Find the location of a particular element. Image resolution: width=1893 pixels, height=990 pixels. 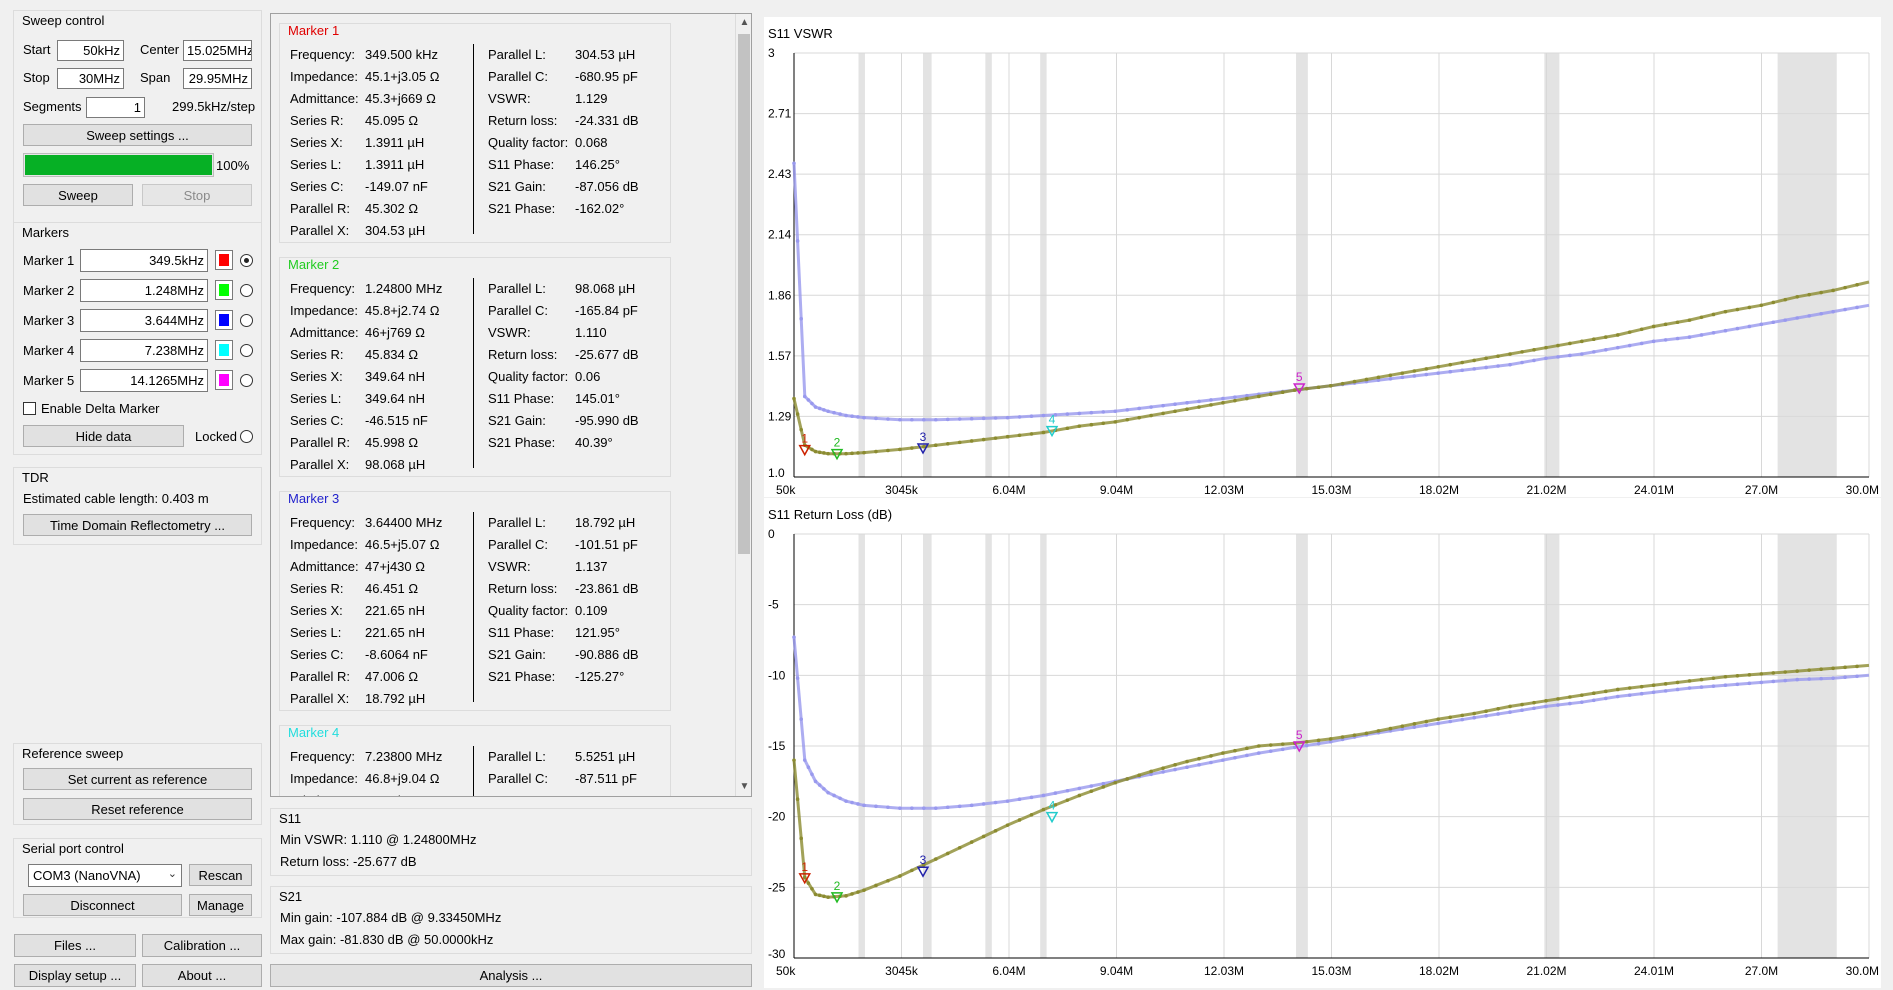

marker-3-frequency-input: 3.644MHz is located at coordinates (144, 320).